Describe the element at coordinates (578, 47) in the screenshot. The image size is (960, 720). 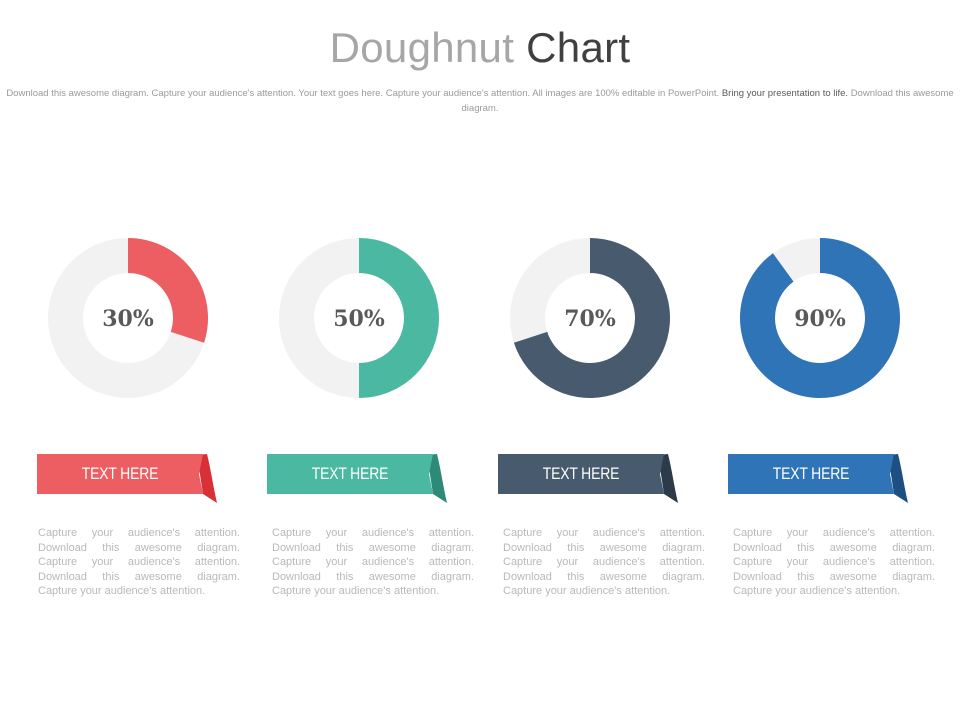
I see `title-dark: Chart` at that location.